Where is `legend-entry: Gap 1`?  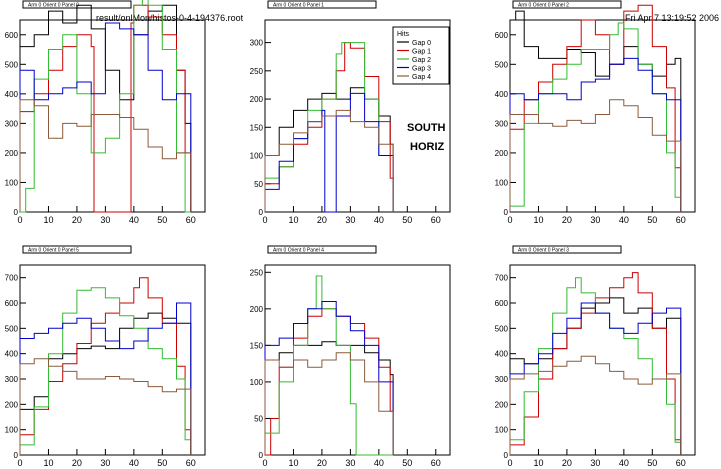
legend-entry: Gap 1 is located at coordinates (421, 52).